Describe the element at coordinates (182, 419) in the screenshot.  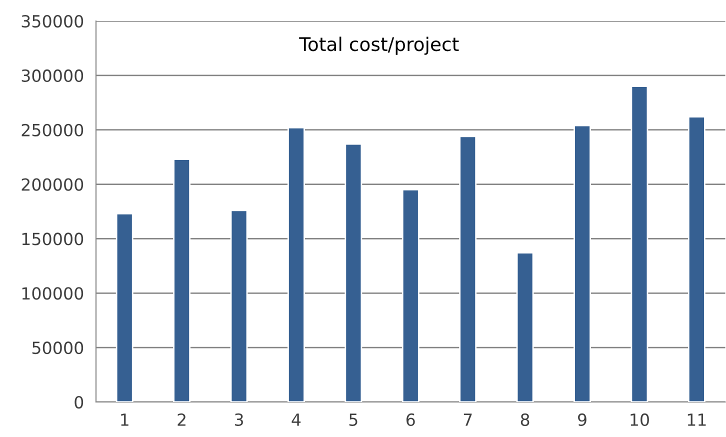
I see `x-tick-label: 2` at that location.